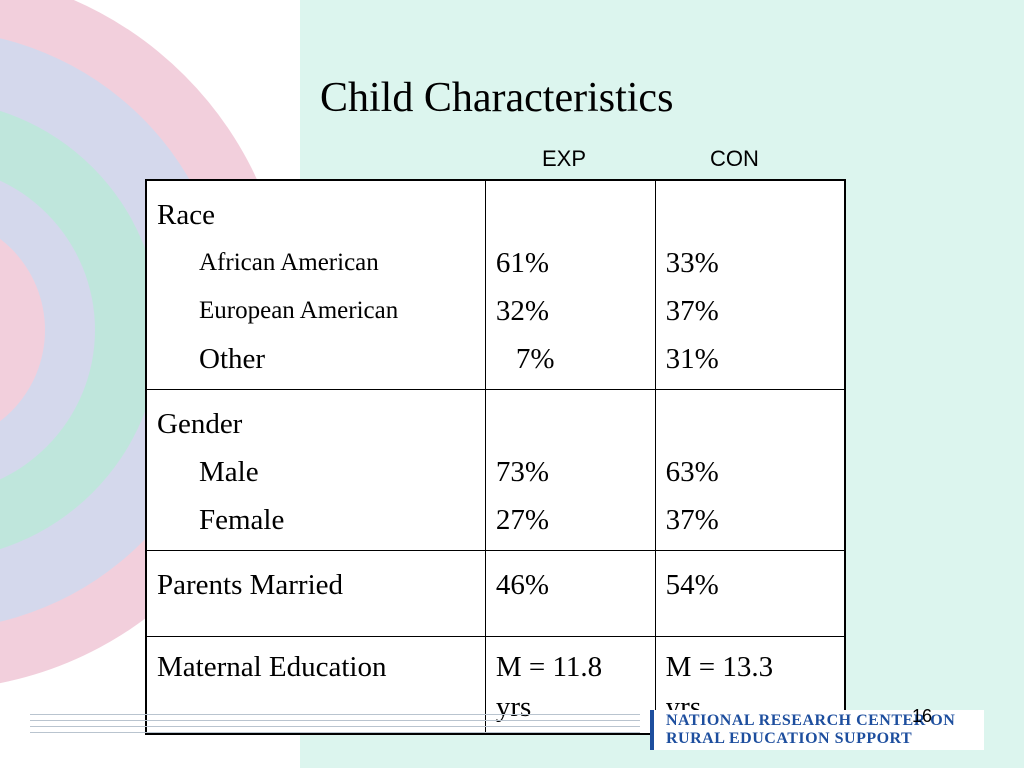  I want to click on gender-male-exp: 73%, so click(522, 472).